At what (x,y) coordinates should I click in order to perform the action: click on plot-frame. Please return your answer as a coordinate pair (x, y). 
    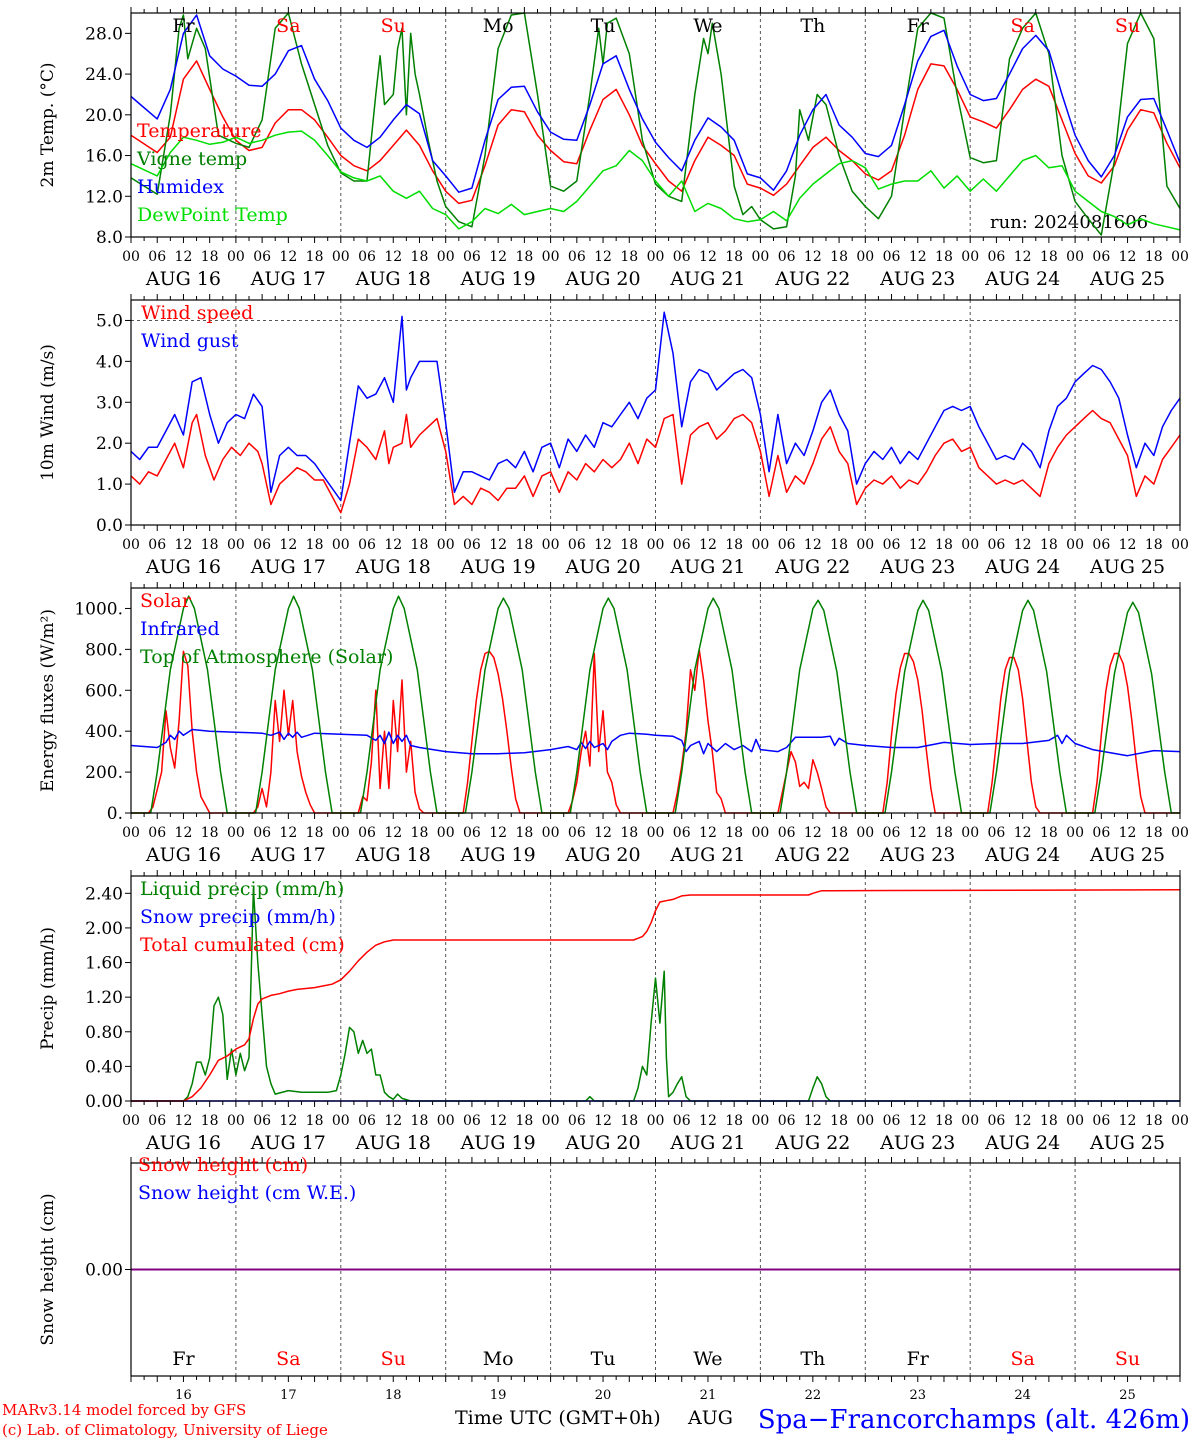
    Looking at the image, I should click on (655, 412).